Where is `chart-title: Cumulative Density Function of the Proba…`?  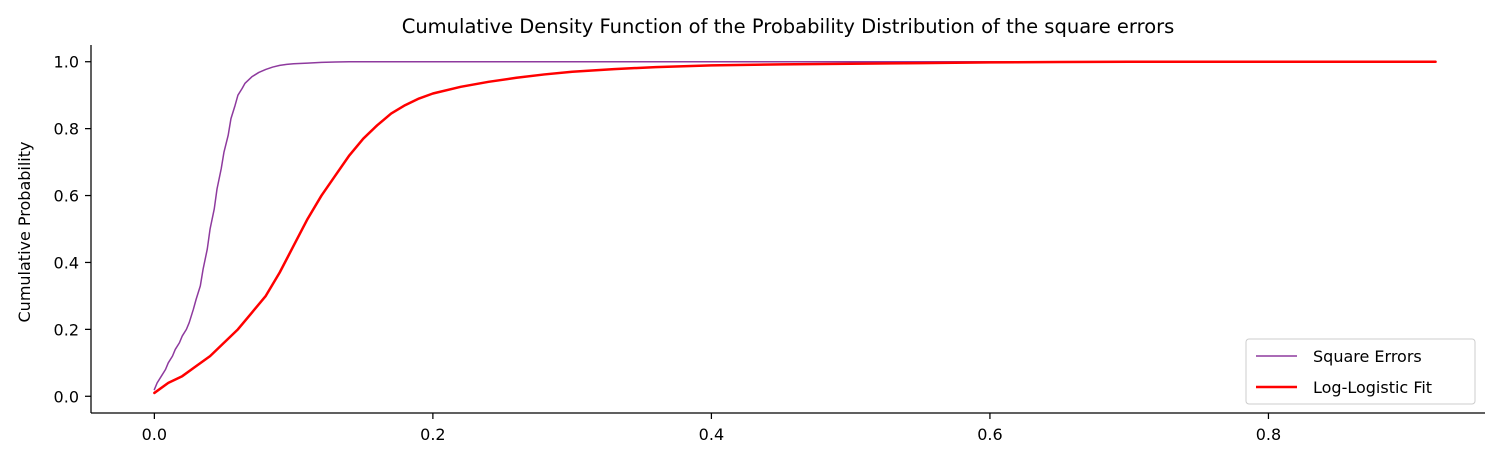 chart-title: Cumulative Density Function of the Proba… is located at coordinates (788, 26).